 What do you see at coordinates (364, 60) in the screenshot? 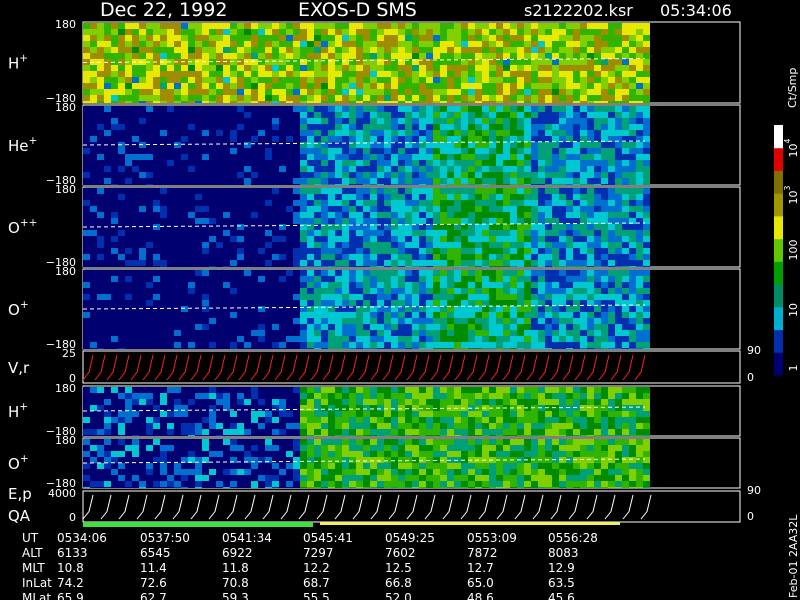
I see `reference-line` at bounding box center [364, 60].